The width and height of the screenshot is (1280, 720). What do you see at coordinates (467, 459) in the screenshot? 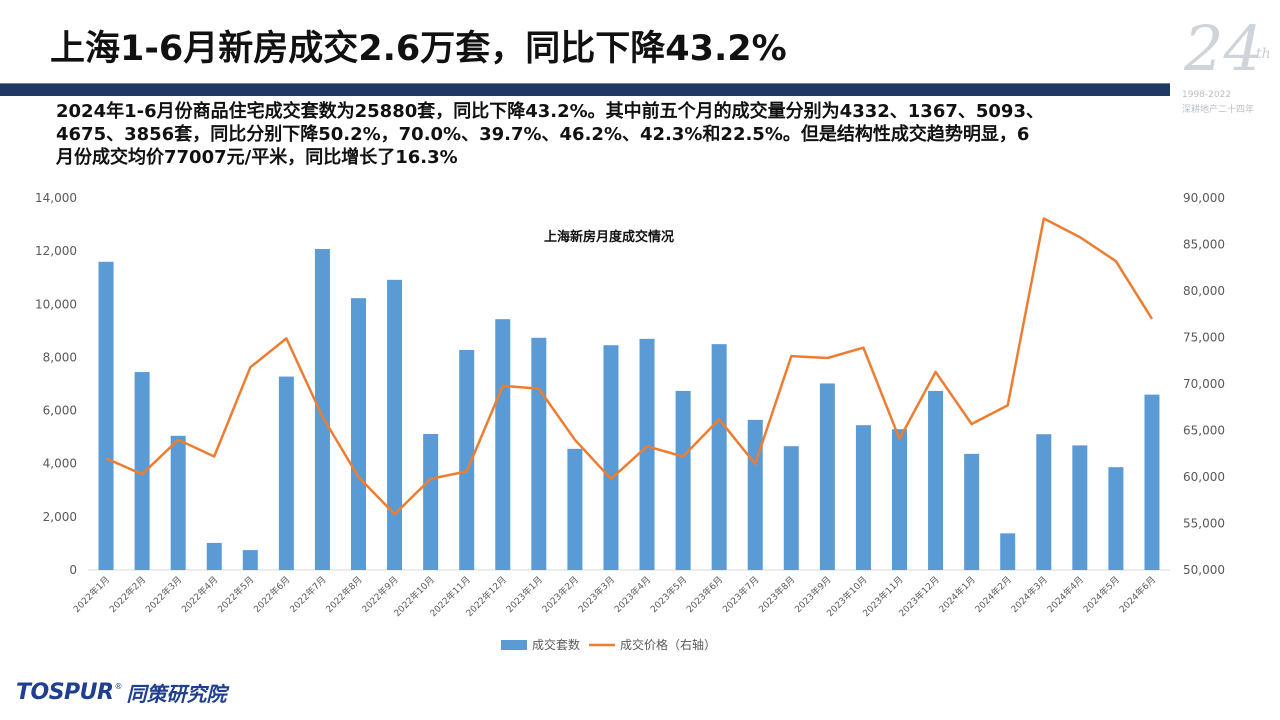
I see `bar-2022年11月` at bounding box center [467, 459].